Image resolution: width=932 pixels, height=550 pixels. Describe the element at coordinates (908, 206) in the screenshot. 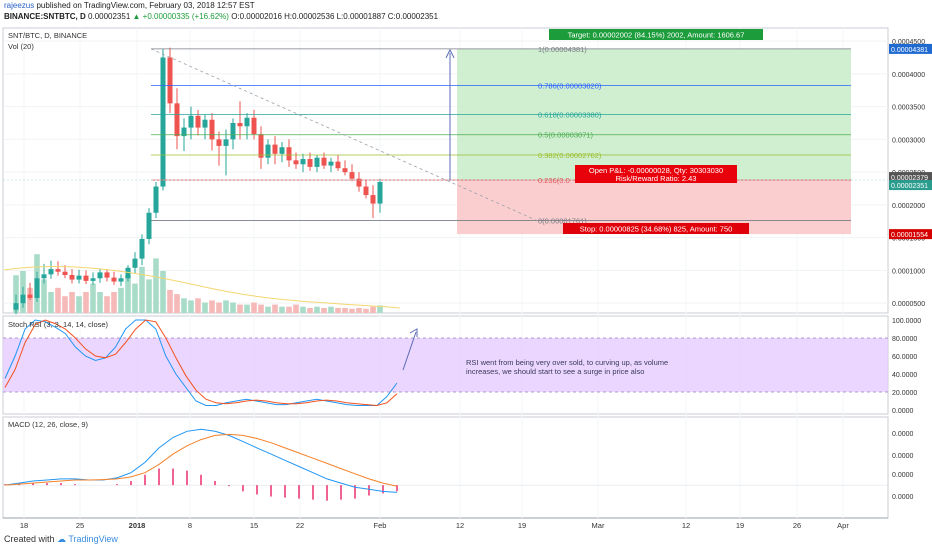

I see `price-tick-label: 0.0002000` at that location.